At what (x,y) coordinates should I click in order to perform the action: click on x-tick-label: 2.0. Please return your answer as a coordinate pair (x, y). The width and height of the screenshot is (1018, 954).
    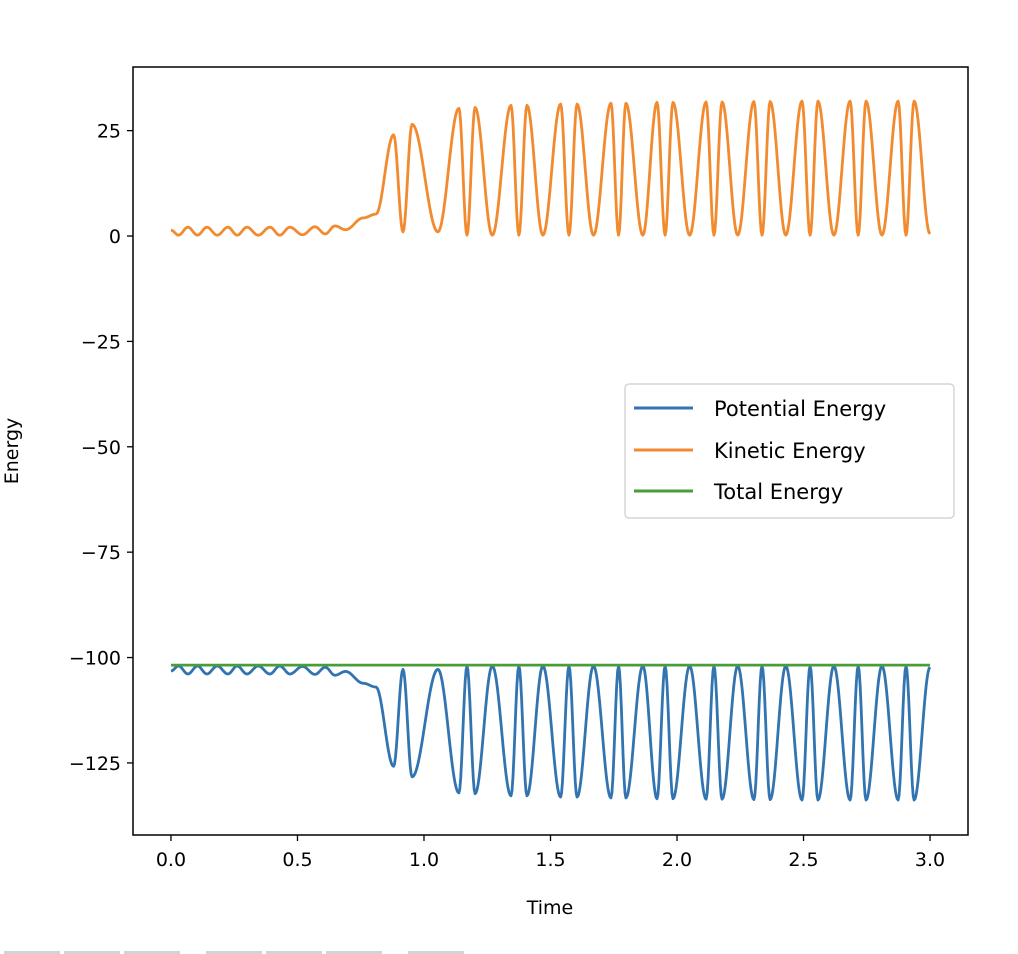
    Looking at the image, I should click on (677, 860).